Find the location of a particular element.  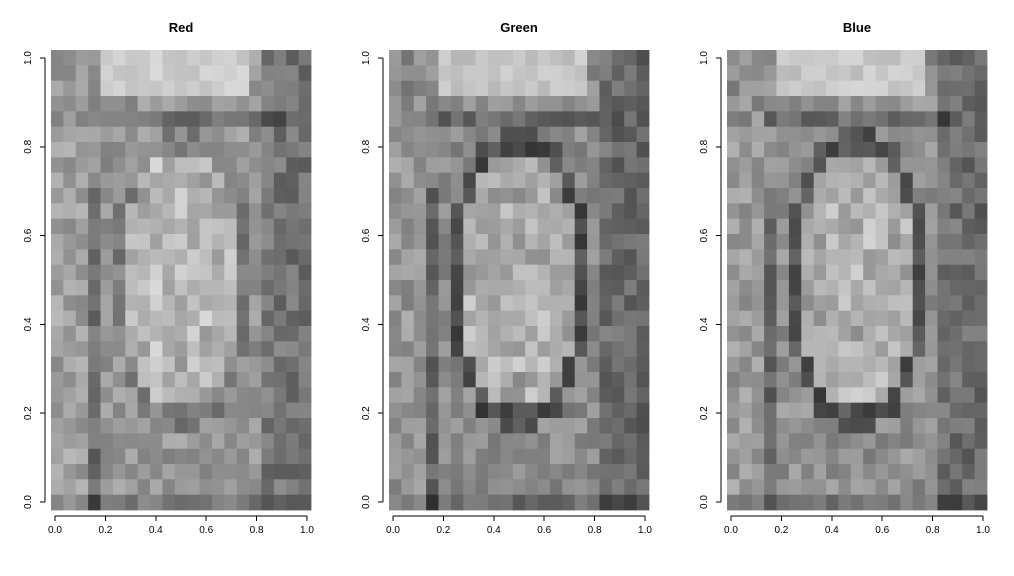

panel-title: Red is located at coordinates (181, 27).